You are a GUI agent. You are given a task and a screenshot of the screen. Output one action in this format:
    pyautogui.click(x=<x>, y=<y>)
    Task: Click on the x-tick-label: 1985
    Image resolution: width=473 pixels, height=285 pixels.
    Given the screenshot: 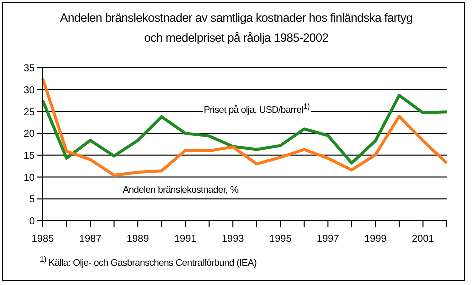 What is the action you would take?
    pyautogui.click(x=43, y=240)
    